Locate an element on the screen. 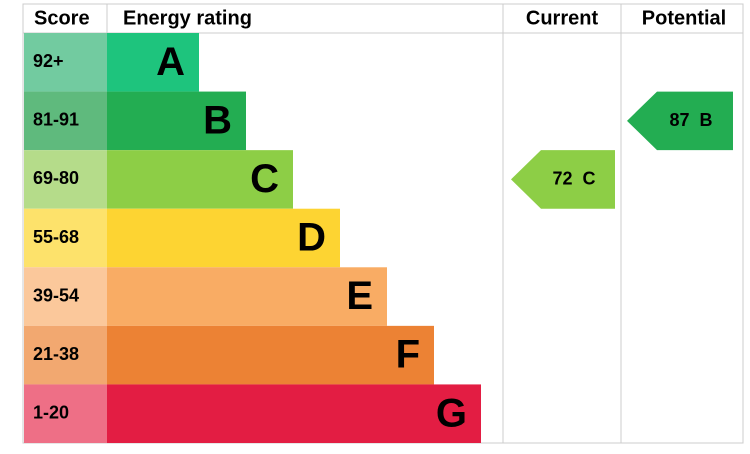  current-band: C is located at coordinates (589, 178).